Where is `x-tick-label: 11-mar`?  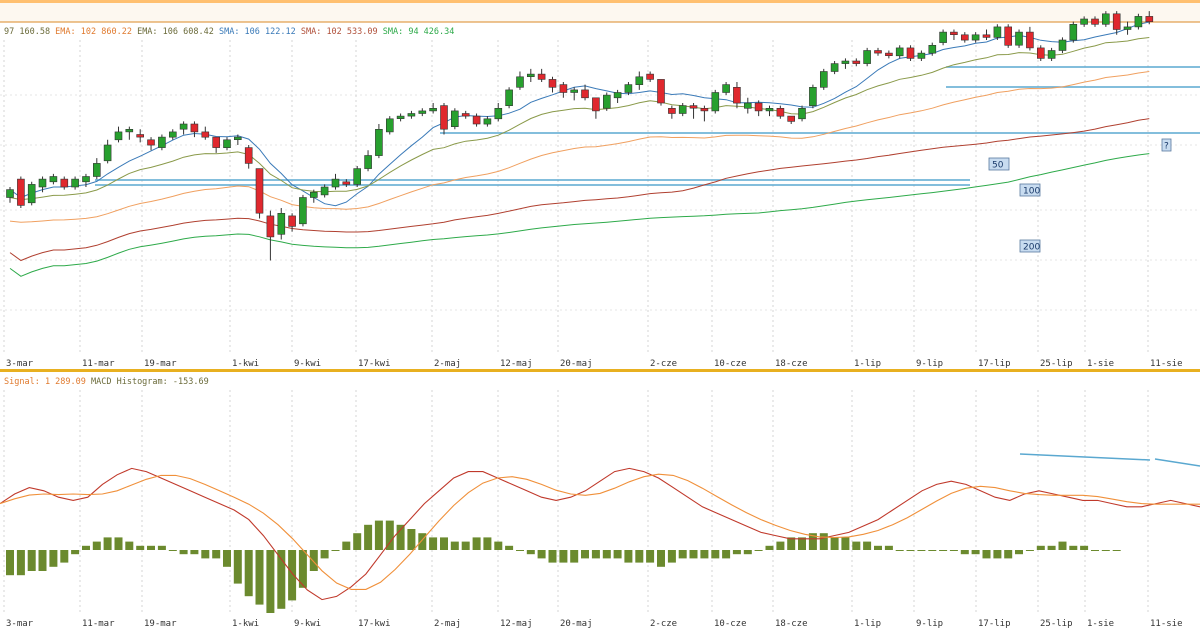
x-tick-label: 11-mar is located at coordinates (98, 624).